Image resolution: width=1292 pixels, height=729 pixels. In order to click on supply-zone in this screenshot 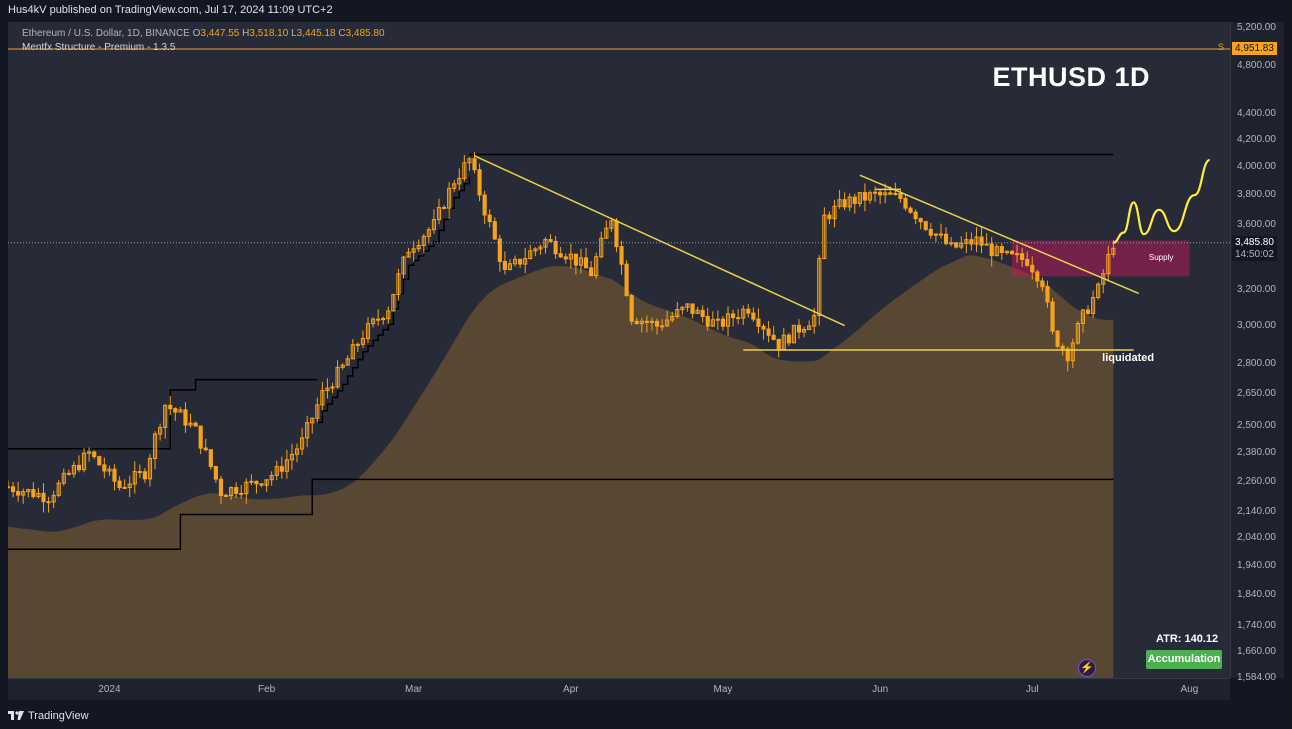, I will do `click(1100, 258)`.